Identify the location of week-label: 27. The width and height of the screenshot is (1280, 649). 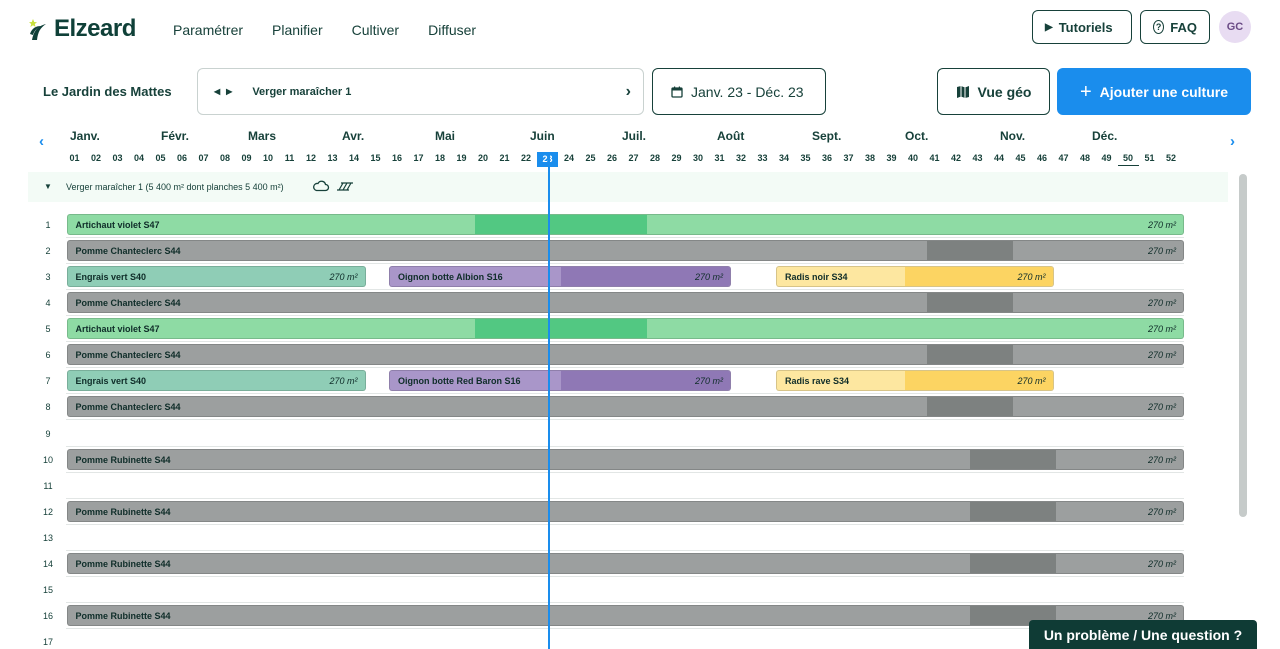
(633, 158).